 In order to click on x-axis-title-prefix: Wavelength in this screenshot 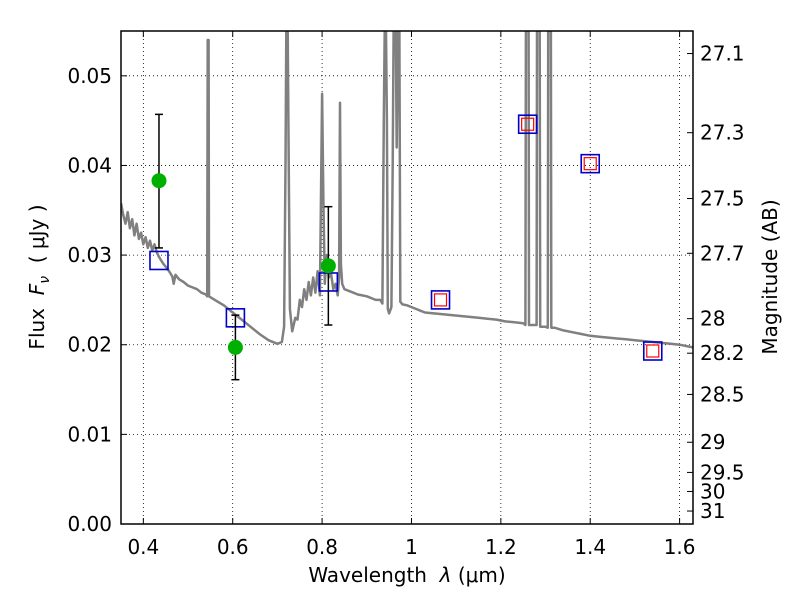, I will do `click(373, 575)`.